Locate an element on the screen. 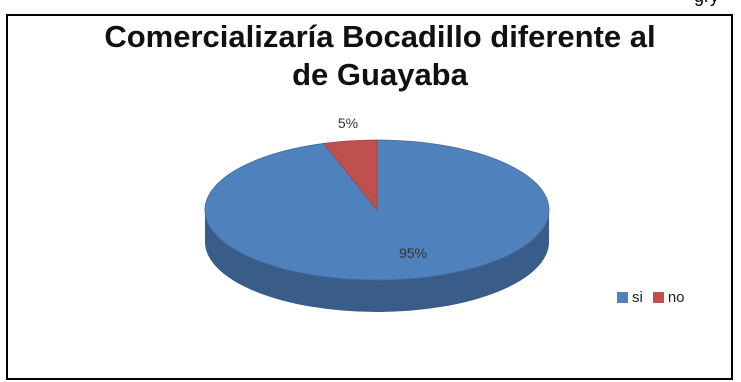  chart-title-line-1: Comercializaría Bocadillo diferente al is located at coordinates (380, 36).